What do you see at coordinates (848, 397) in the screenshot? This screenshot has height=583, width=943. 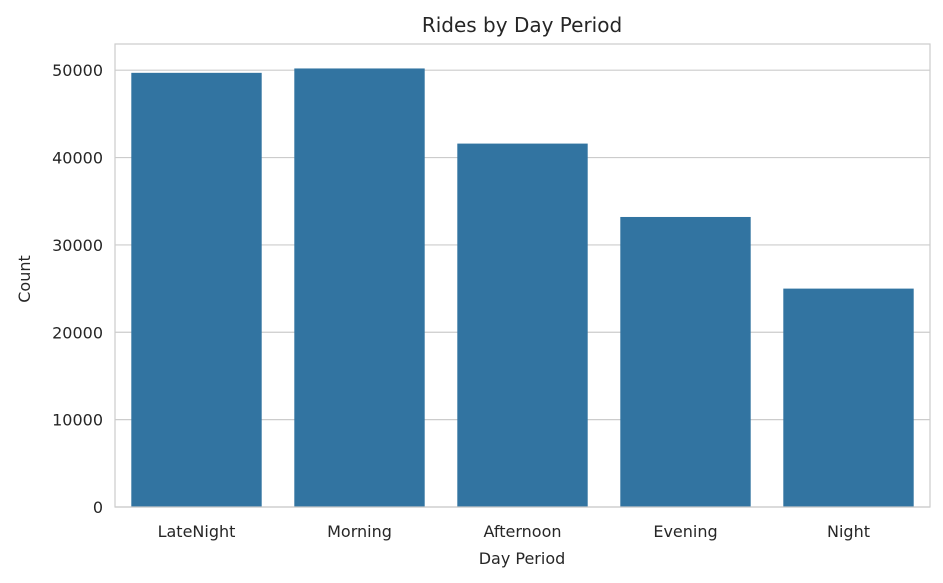 I see `bar-night` at bounding box center [848, 397].